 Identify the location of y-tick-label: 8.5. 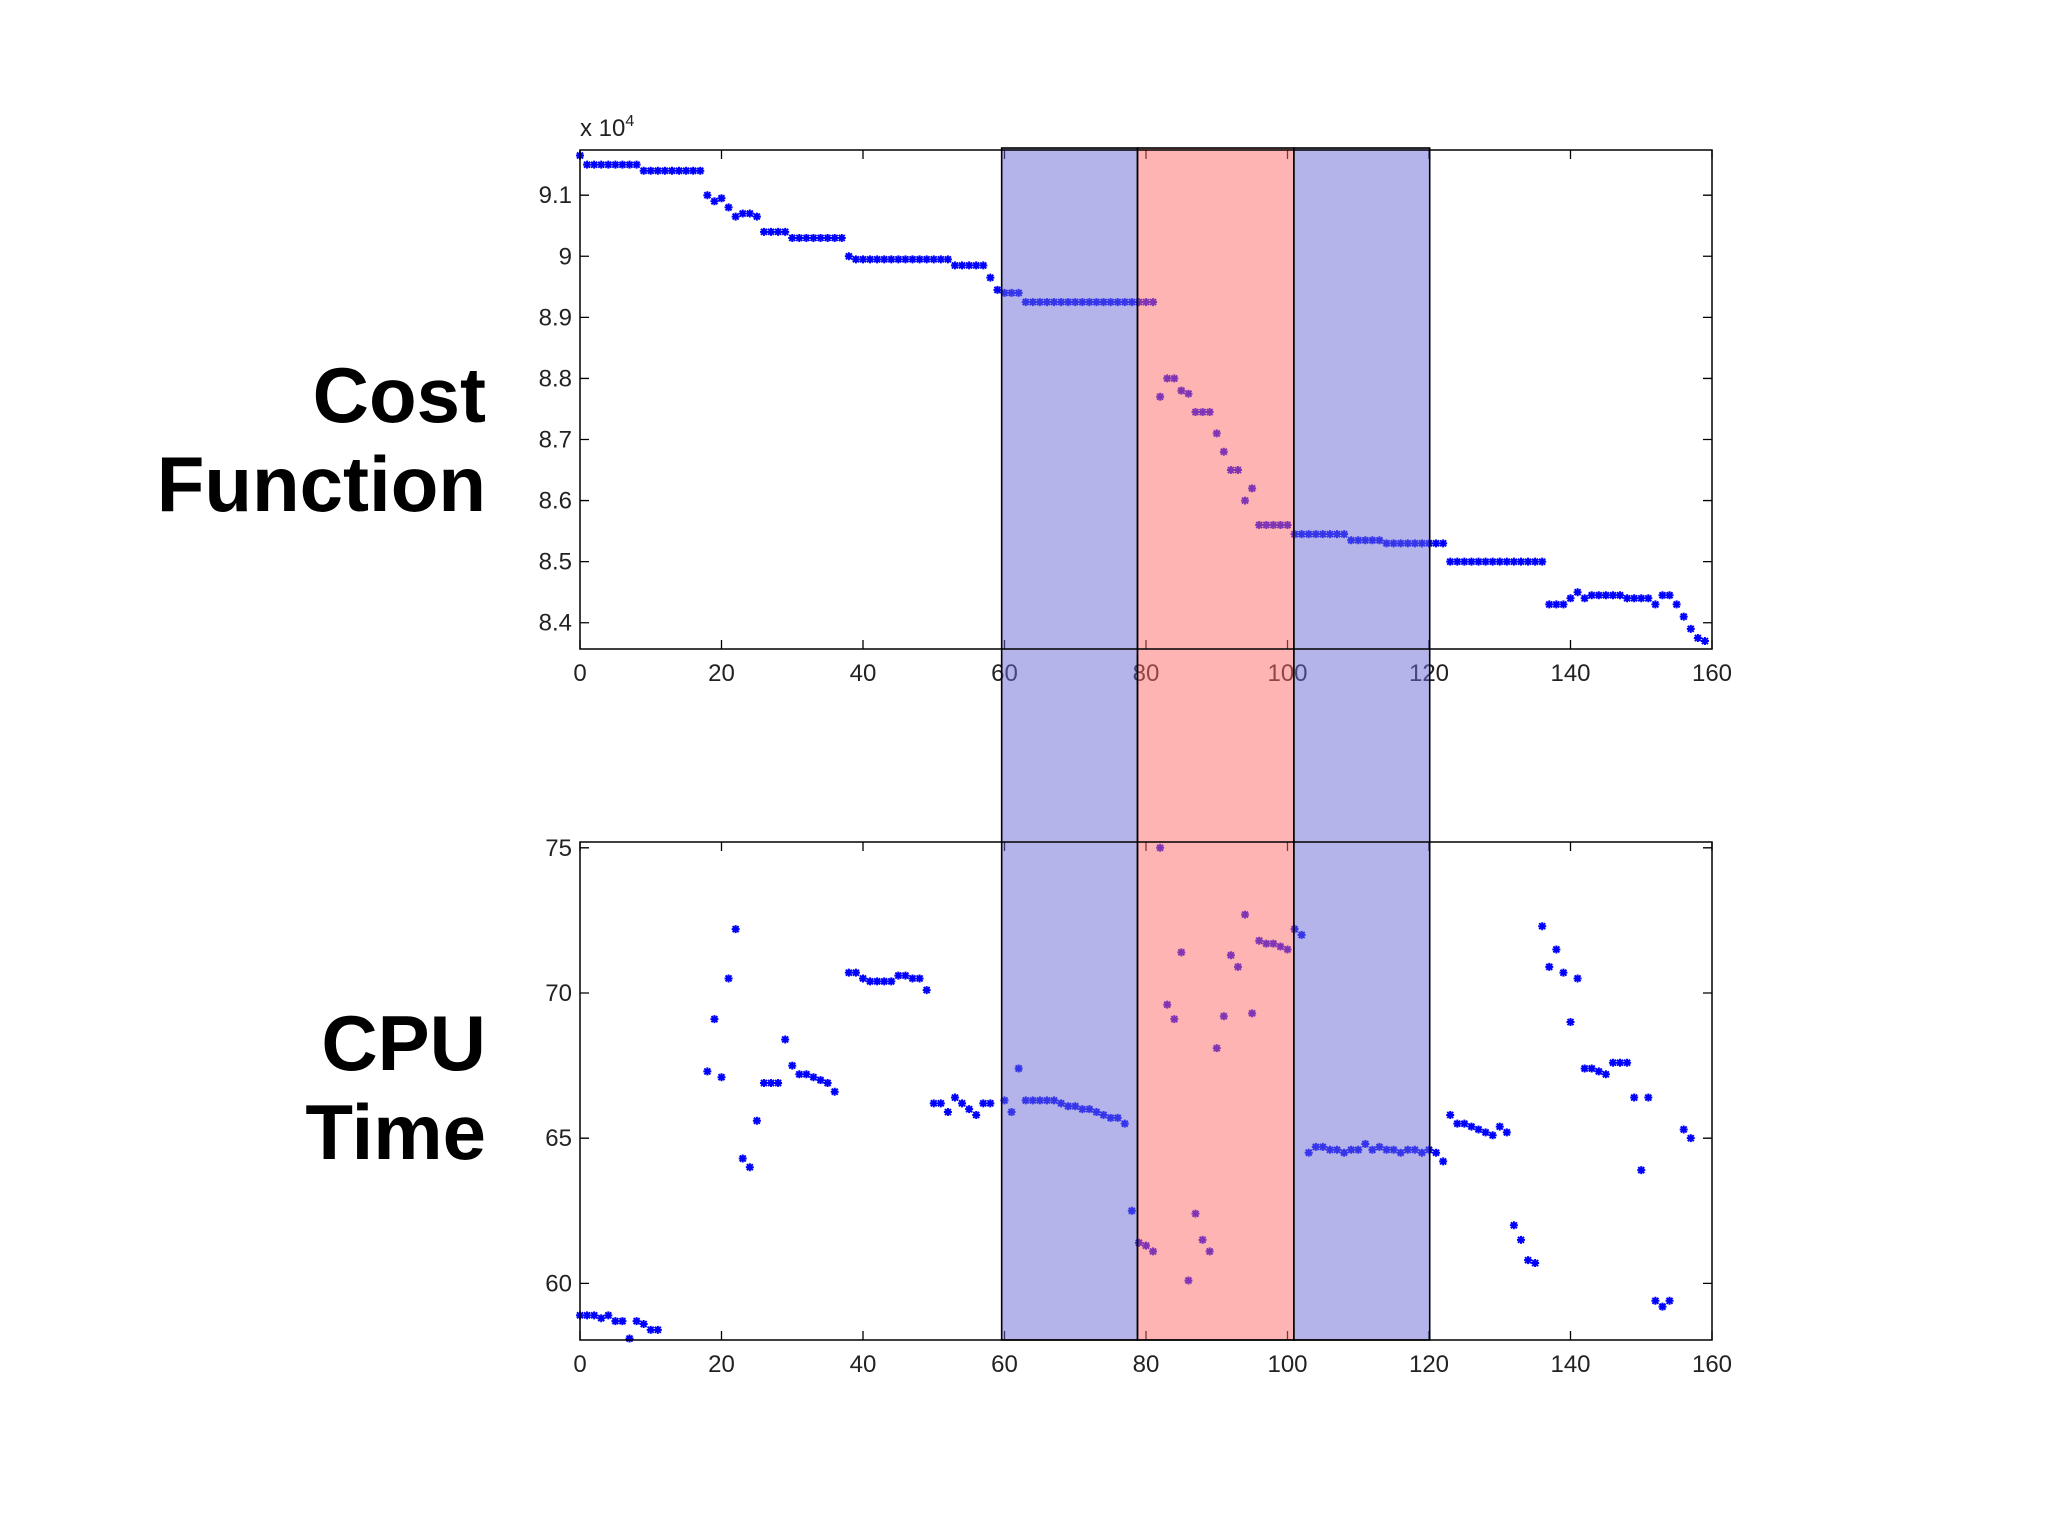
(555, 562).